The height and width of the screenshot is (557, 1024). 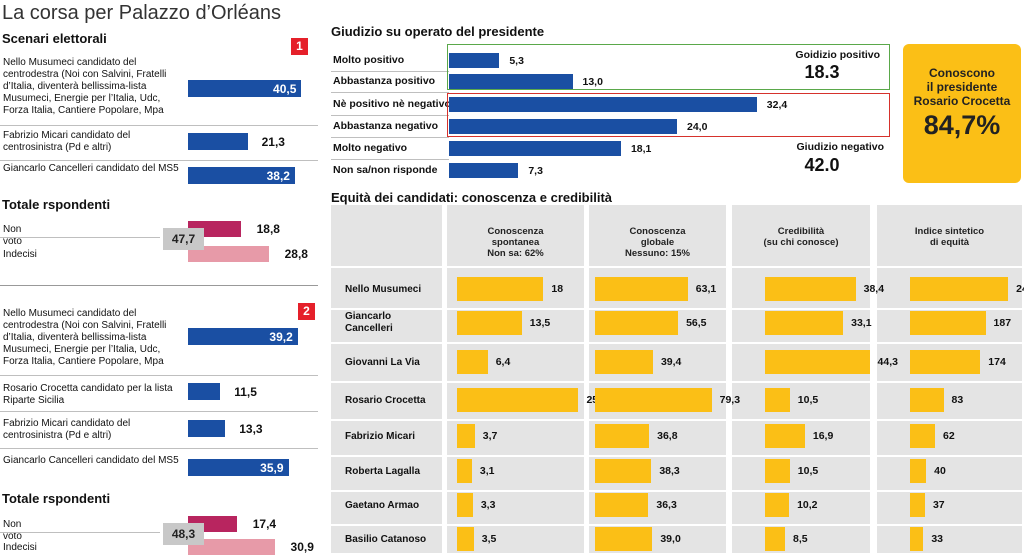 What do you see at coordinates (840, 147) in the screenshot?
I see `negative-label: Giudizio negativo` at bounding box center [840, 147].